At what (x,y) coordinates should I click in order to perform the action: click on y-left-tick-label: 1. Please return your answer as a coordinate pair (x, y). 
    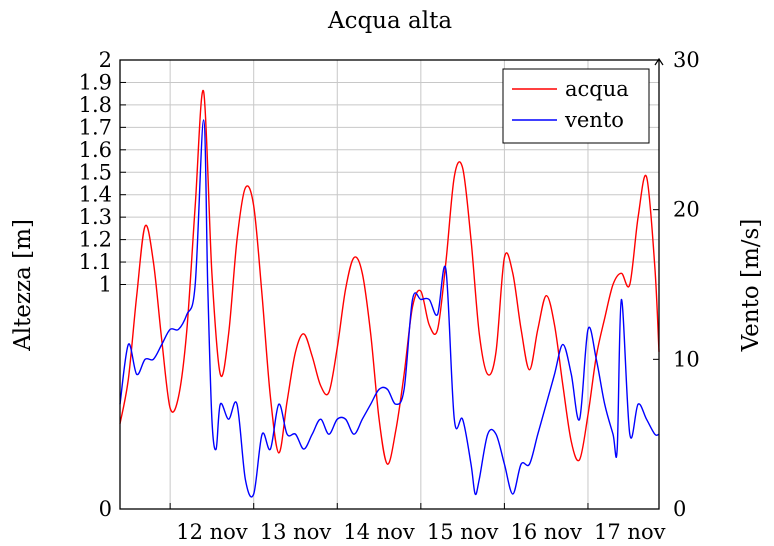
    Looking at the image, I should click on (105, 285).